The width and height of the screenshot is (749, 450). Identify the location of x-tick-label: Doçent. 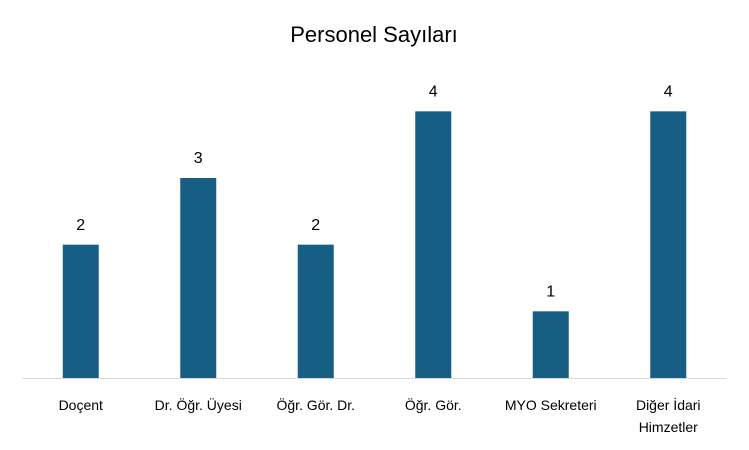
(80, 405).